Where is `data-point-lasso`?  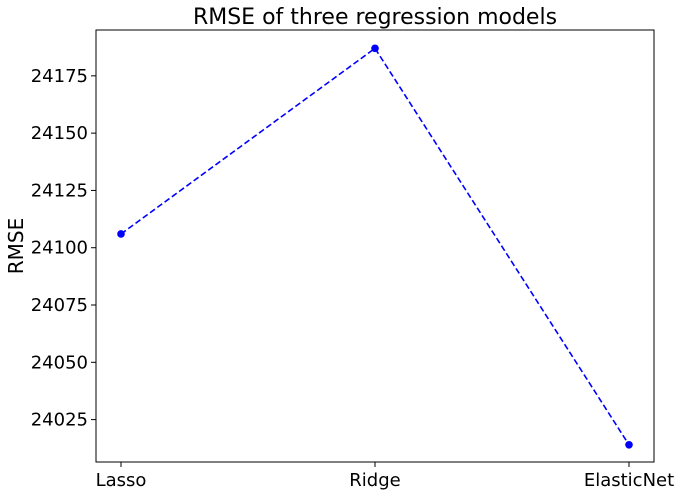
data-point-lasso is located at coordinates (121, 234).